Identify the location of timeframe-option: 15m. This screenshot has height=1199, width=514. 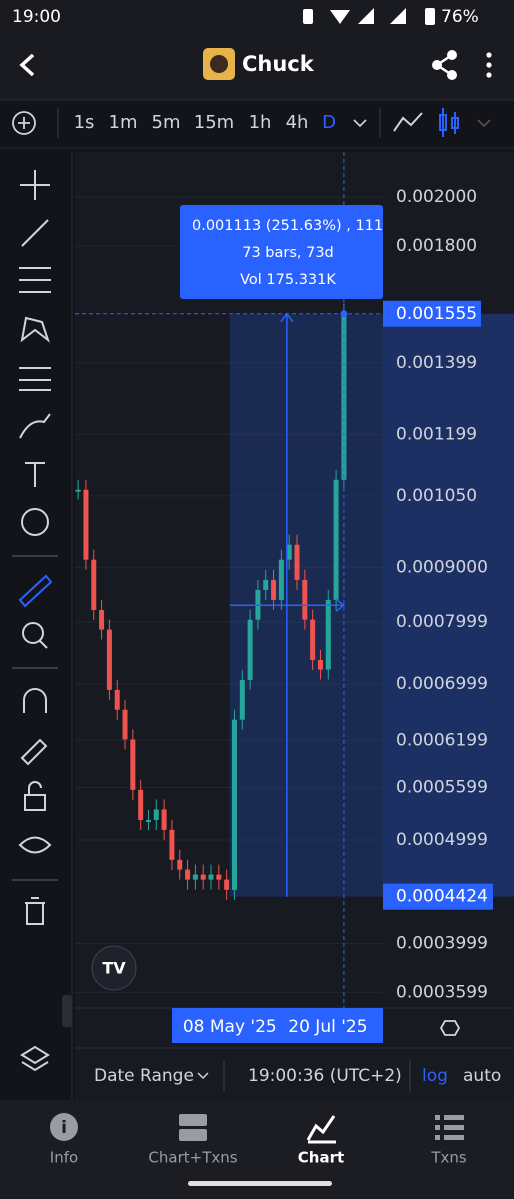
(214, 122).